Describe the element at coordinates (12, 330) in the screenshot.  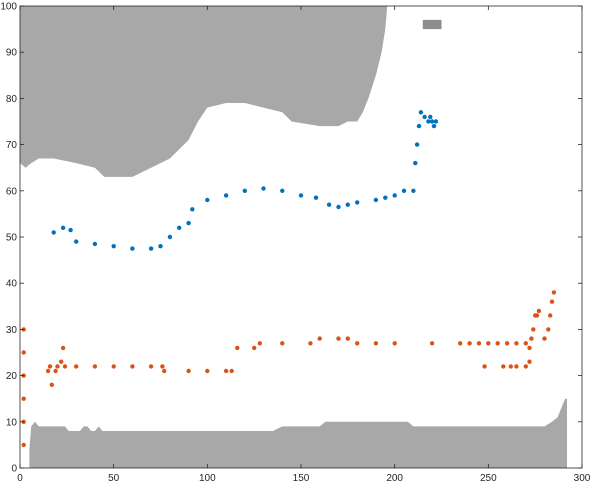
I see `y-tick-label-30: 30` at that location.